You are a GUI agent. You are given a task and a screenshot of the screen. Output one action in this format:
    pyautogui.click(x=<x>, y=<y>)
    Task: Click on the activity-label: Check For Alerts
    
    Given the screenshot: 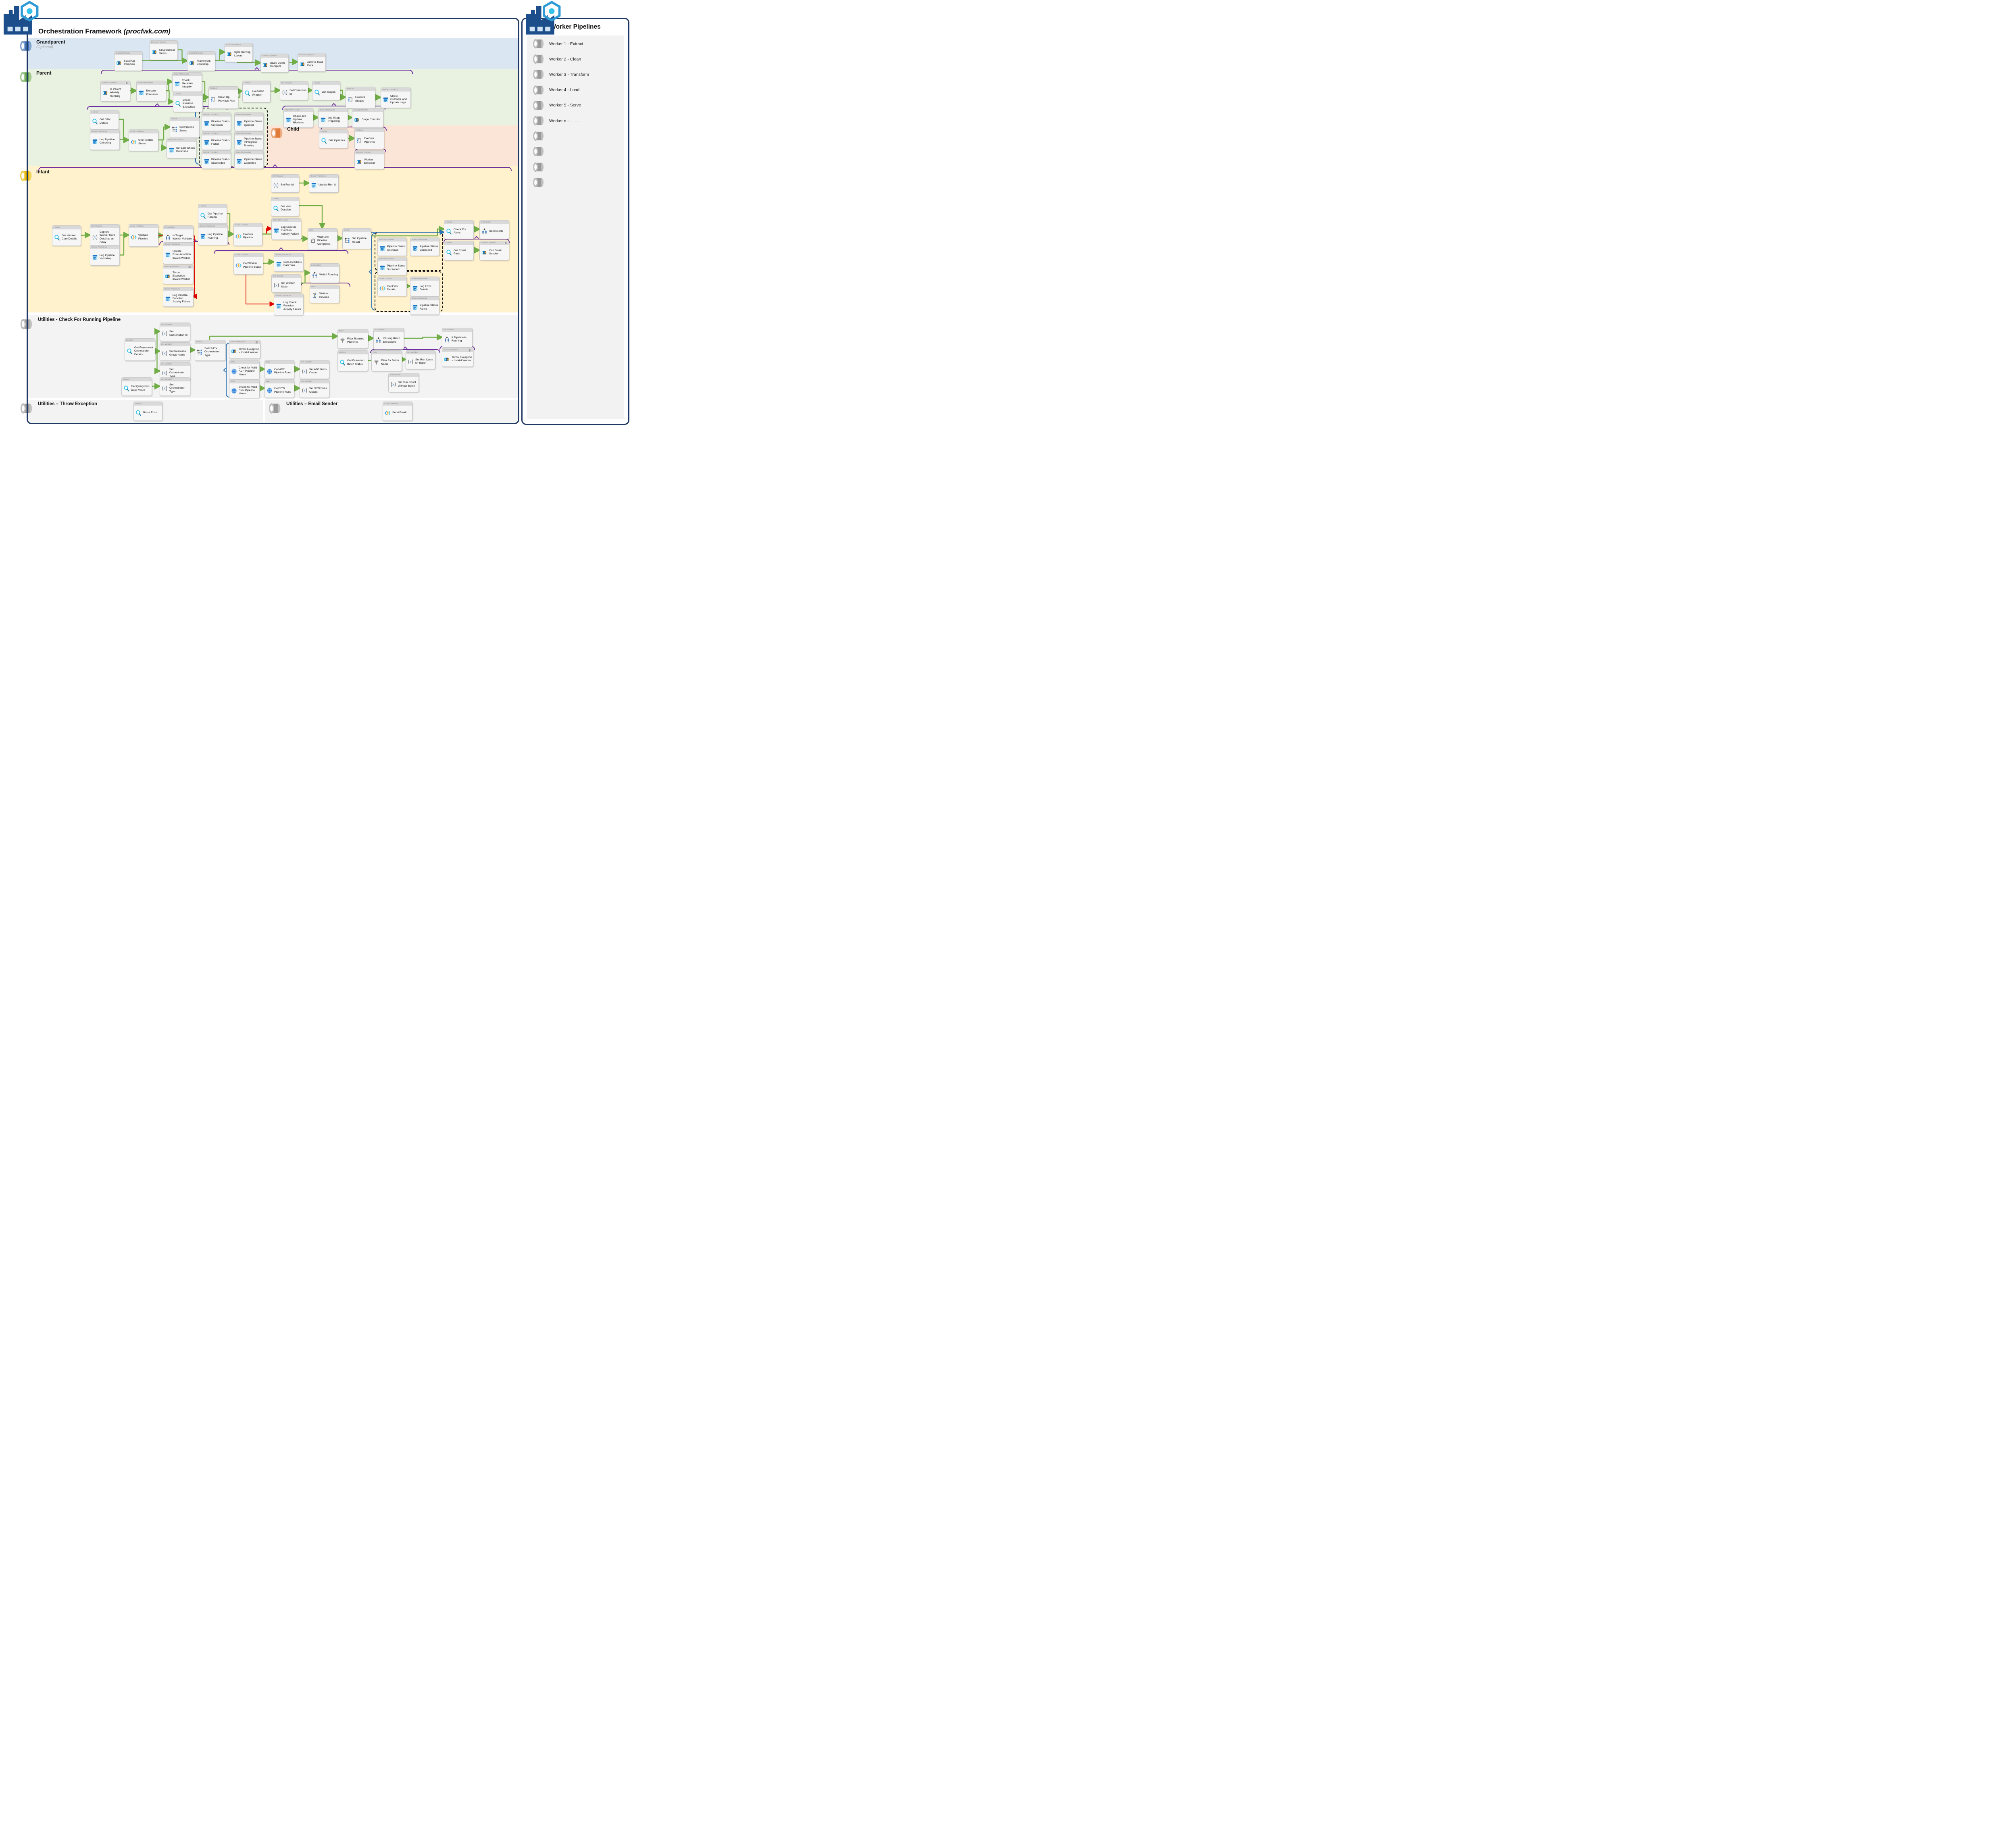 What is the action you would take?
    pyautogui.click(x=460, y=231)
    